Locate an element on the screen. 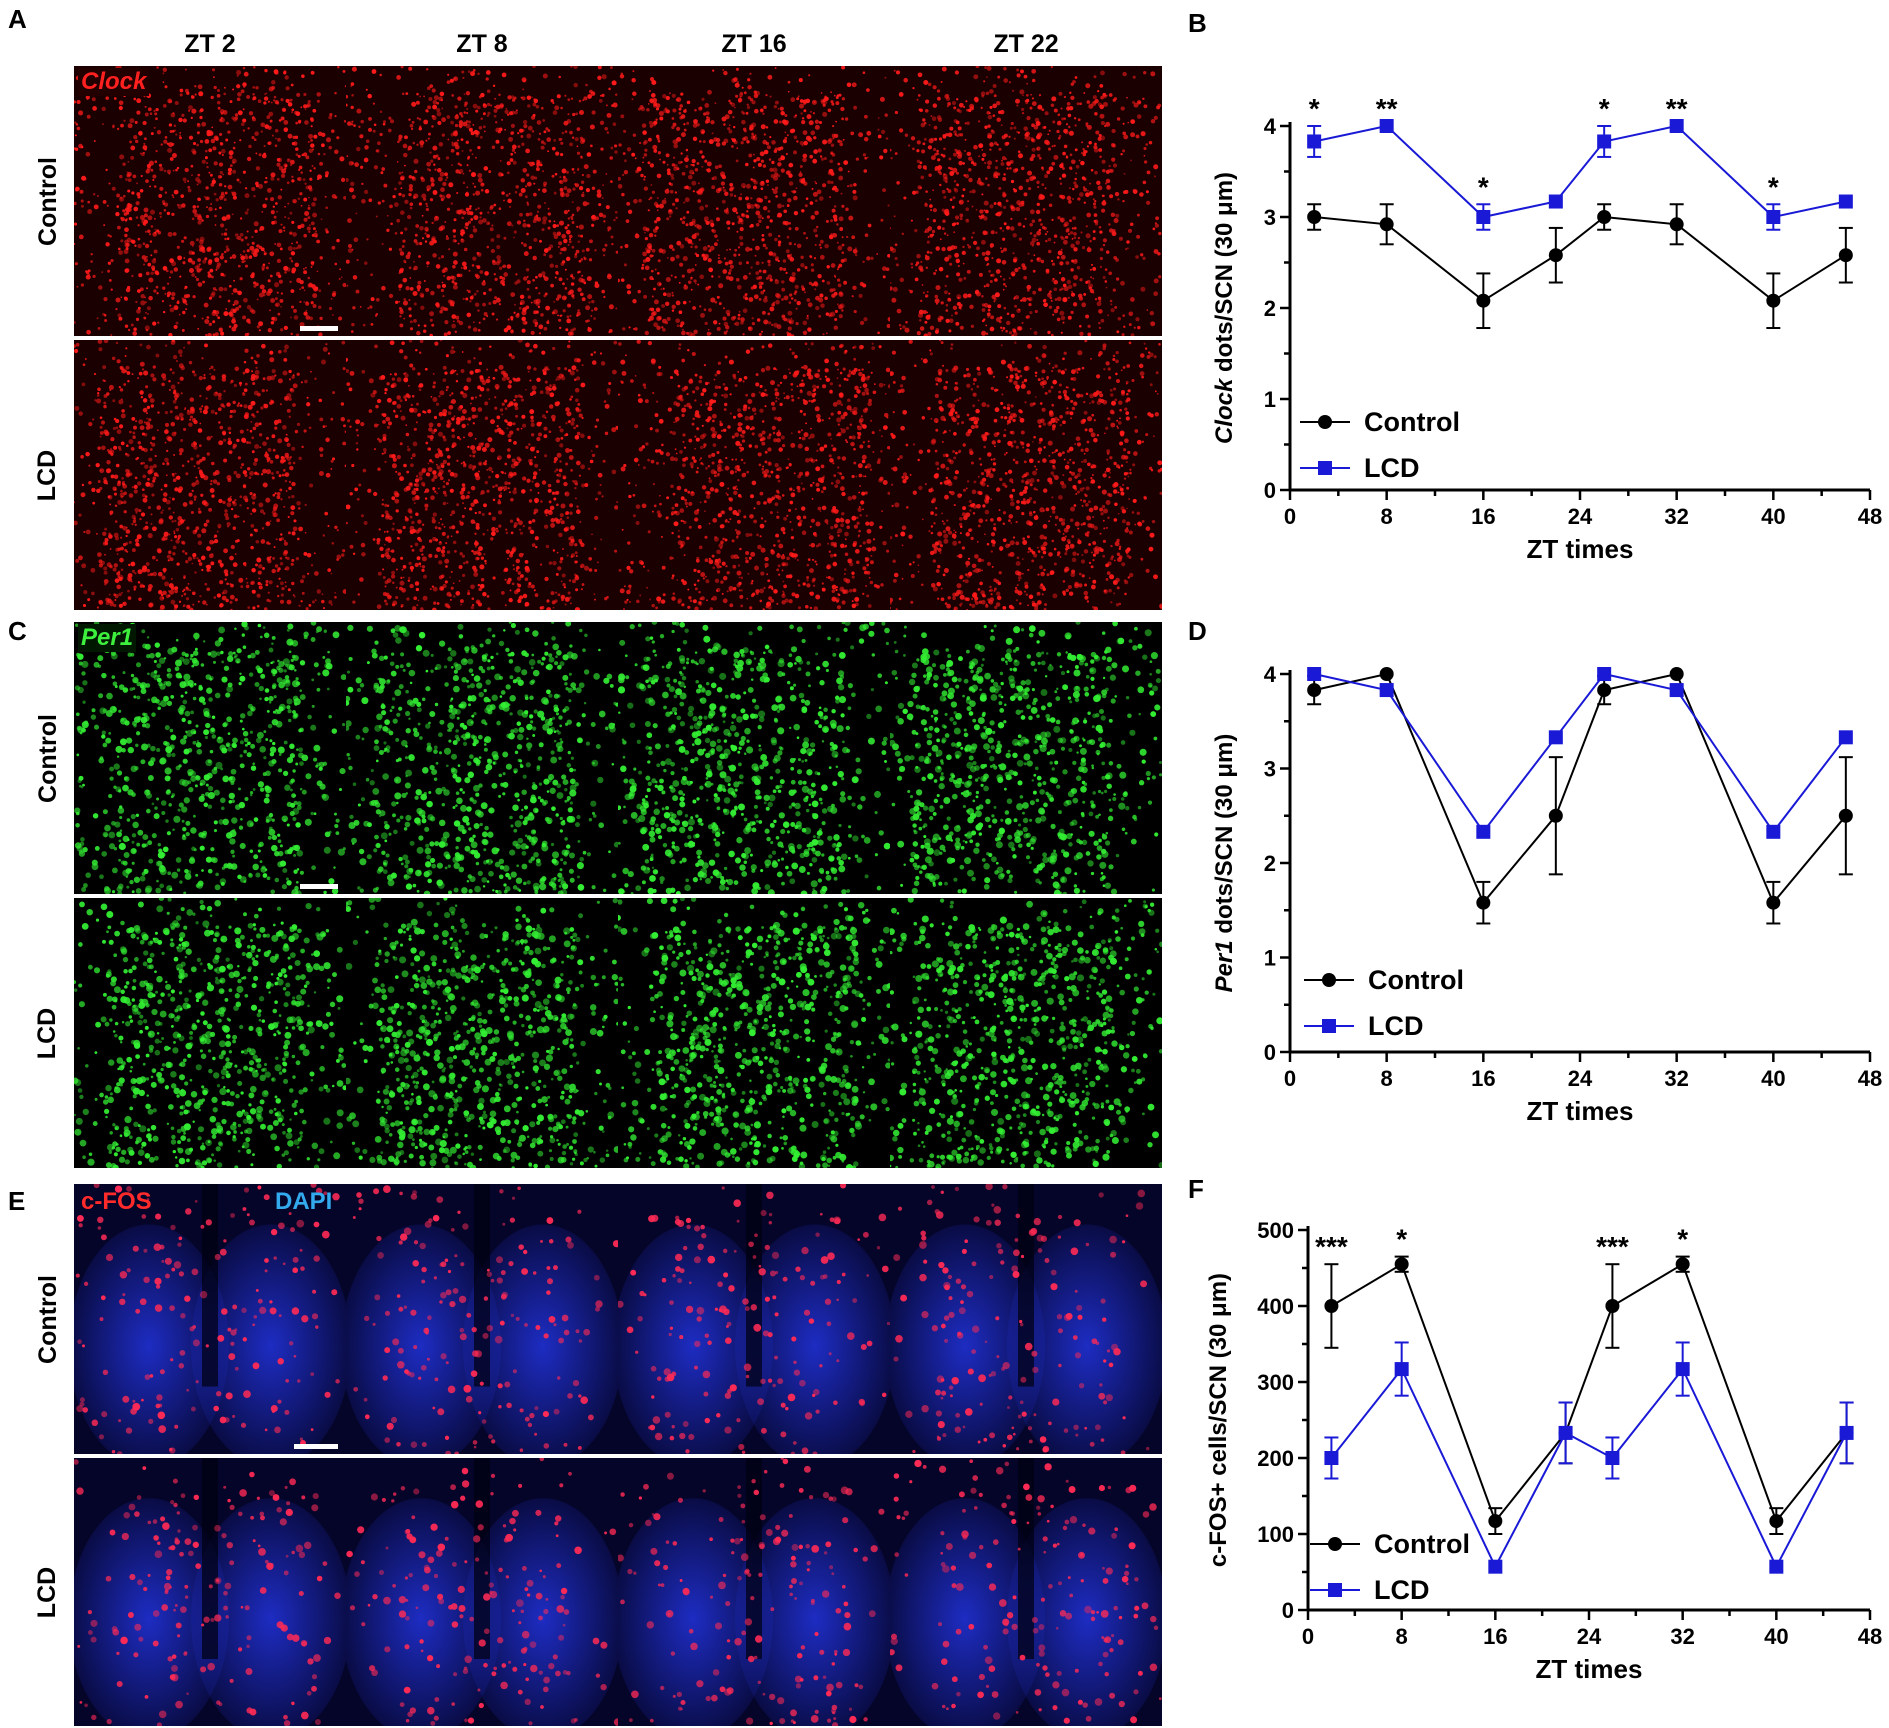  y-tick-label: 100 is located at coordinates (1275, 1534).